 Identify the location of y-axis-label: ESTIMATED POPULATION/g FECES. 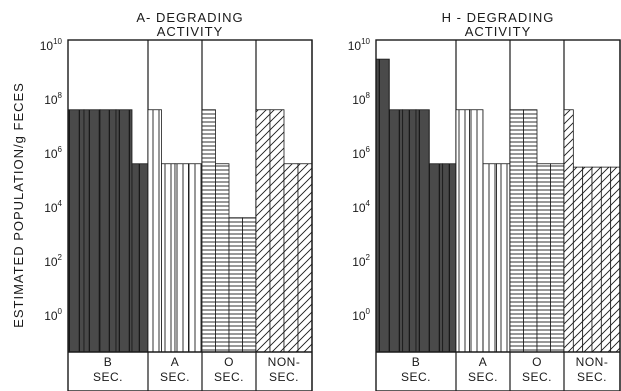
(18, 205).